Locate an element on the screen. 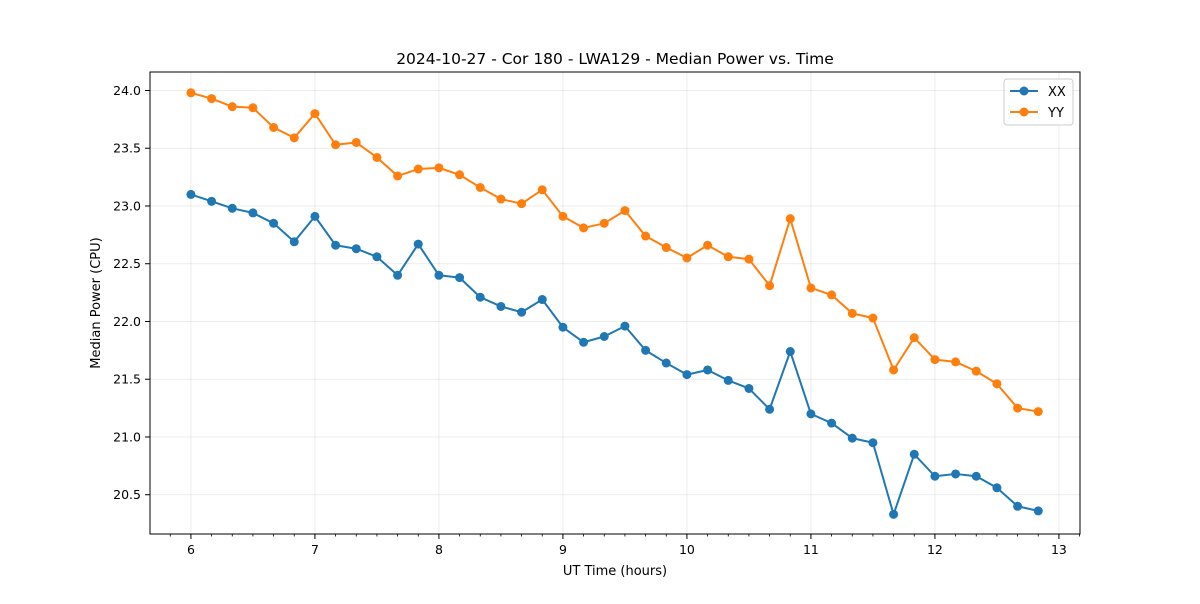 The width and height of the screenshot is (1200, 604). legend: XX YY is located at coordinates (1038, 102).